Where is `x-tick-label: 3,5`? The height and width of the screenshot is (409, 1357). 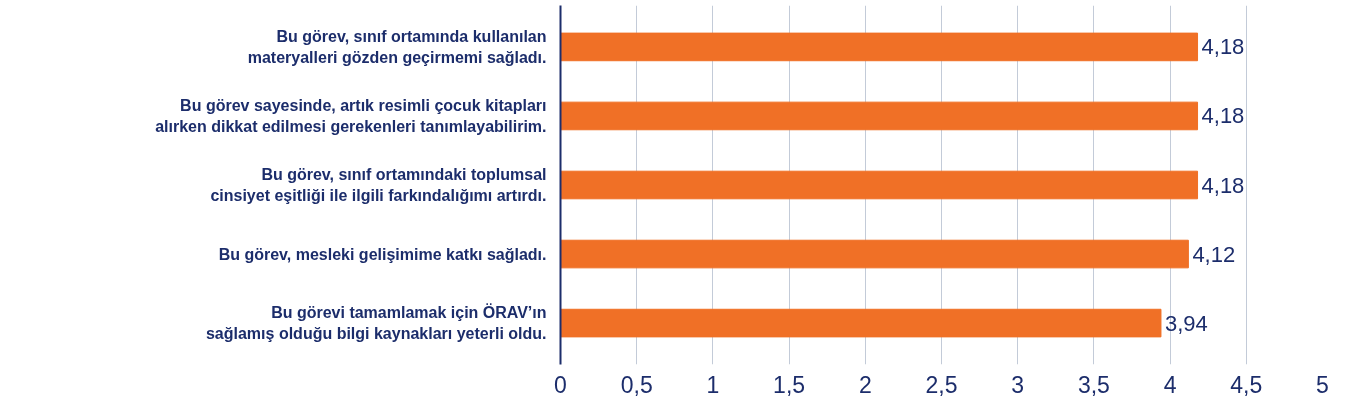
x-tick-label: 3,5 is located at coordinates (1093, 384).